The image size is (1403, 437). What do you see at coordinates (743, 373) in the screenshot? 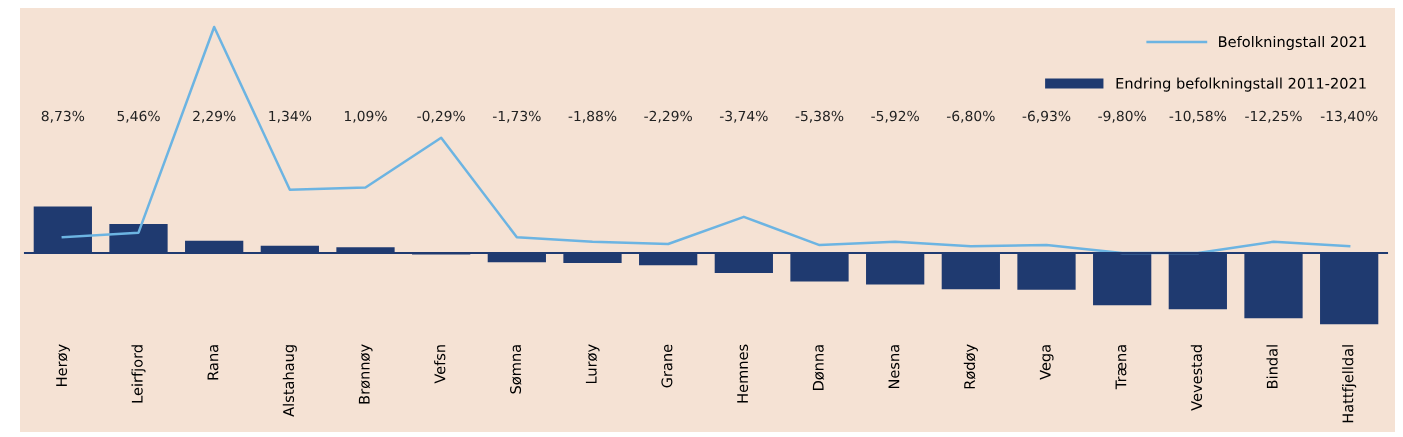
I see `x-tick-label: Hemnes` at bounding box center [743, 373].